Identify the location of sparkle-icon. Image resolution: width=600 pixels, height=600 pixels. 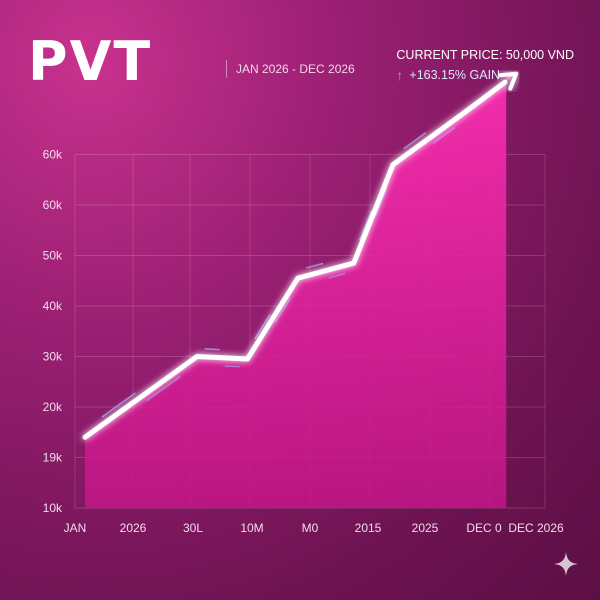
(566, 564).